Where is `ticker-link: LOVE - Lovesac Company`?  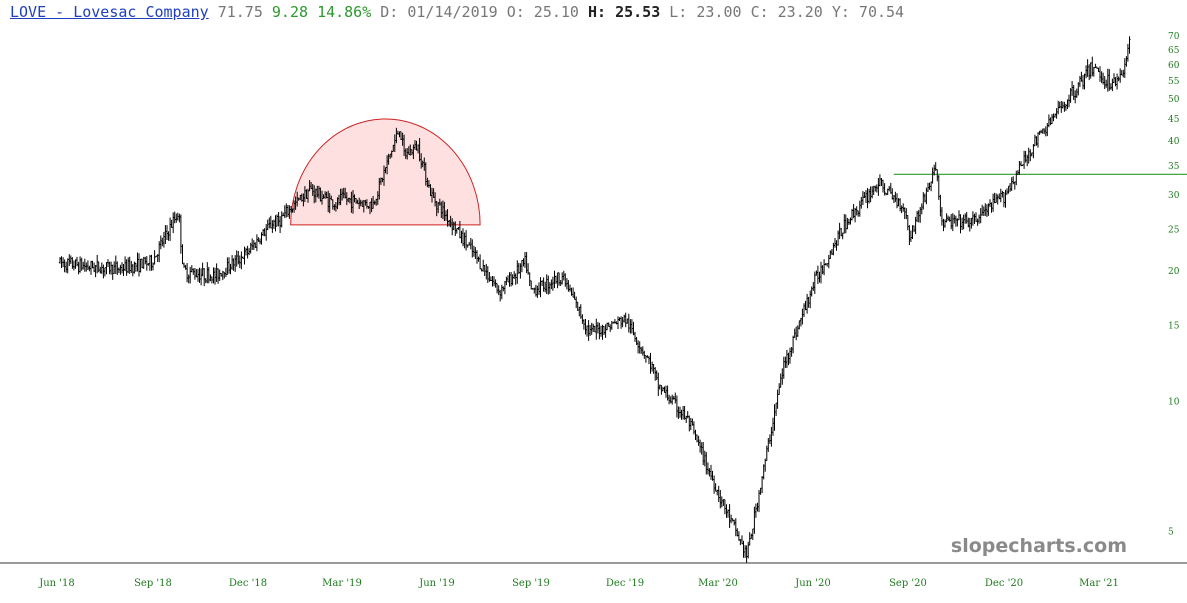
ticker-link: LOVE - Lovesac Company is located at coordinates (109, 12).